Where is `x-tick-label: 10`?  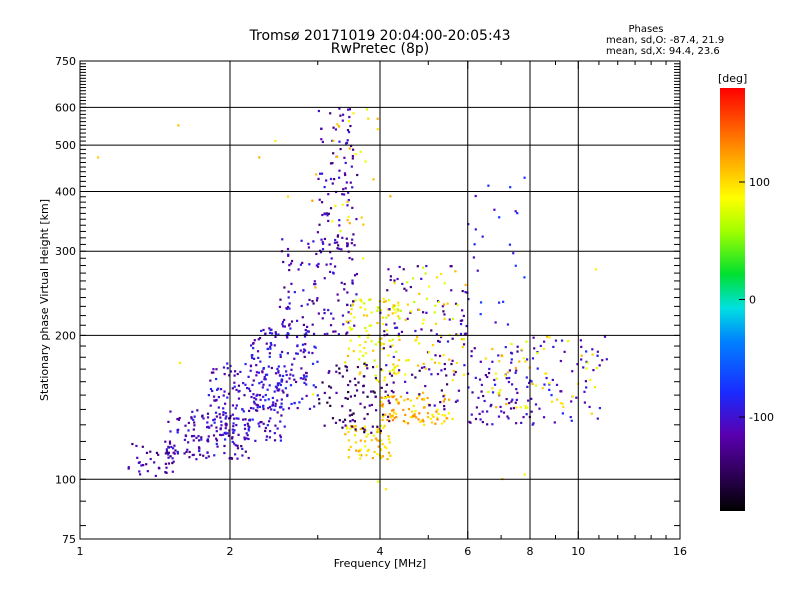
x-tick-label: 10 is located at coordinates (578, 551).